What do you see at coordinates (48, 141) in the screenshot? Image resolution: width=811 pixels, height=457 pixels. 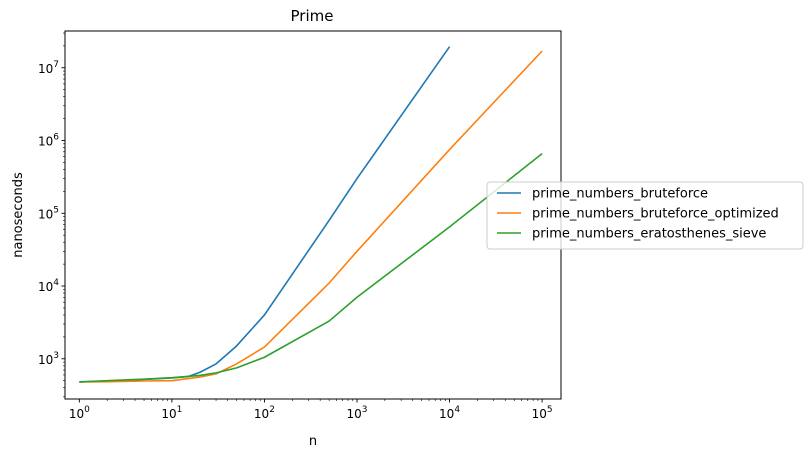 I see `y-tick-label: 10⁶` at bounding box center [48, 141].